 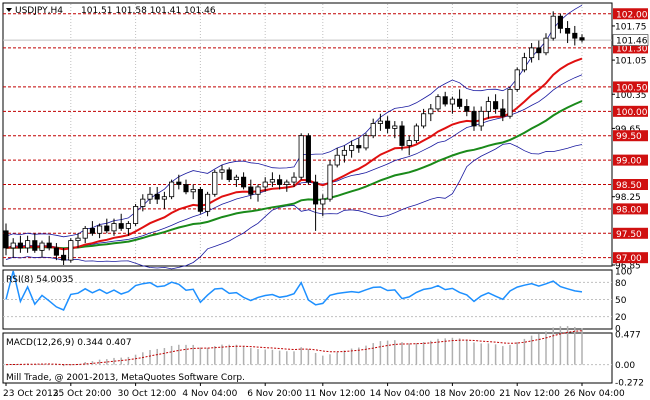 I want to click on macd-signal-line, so click(x=294, y=348).